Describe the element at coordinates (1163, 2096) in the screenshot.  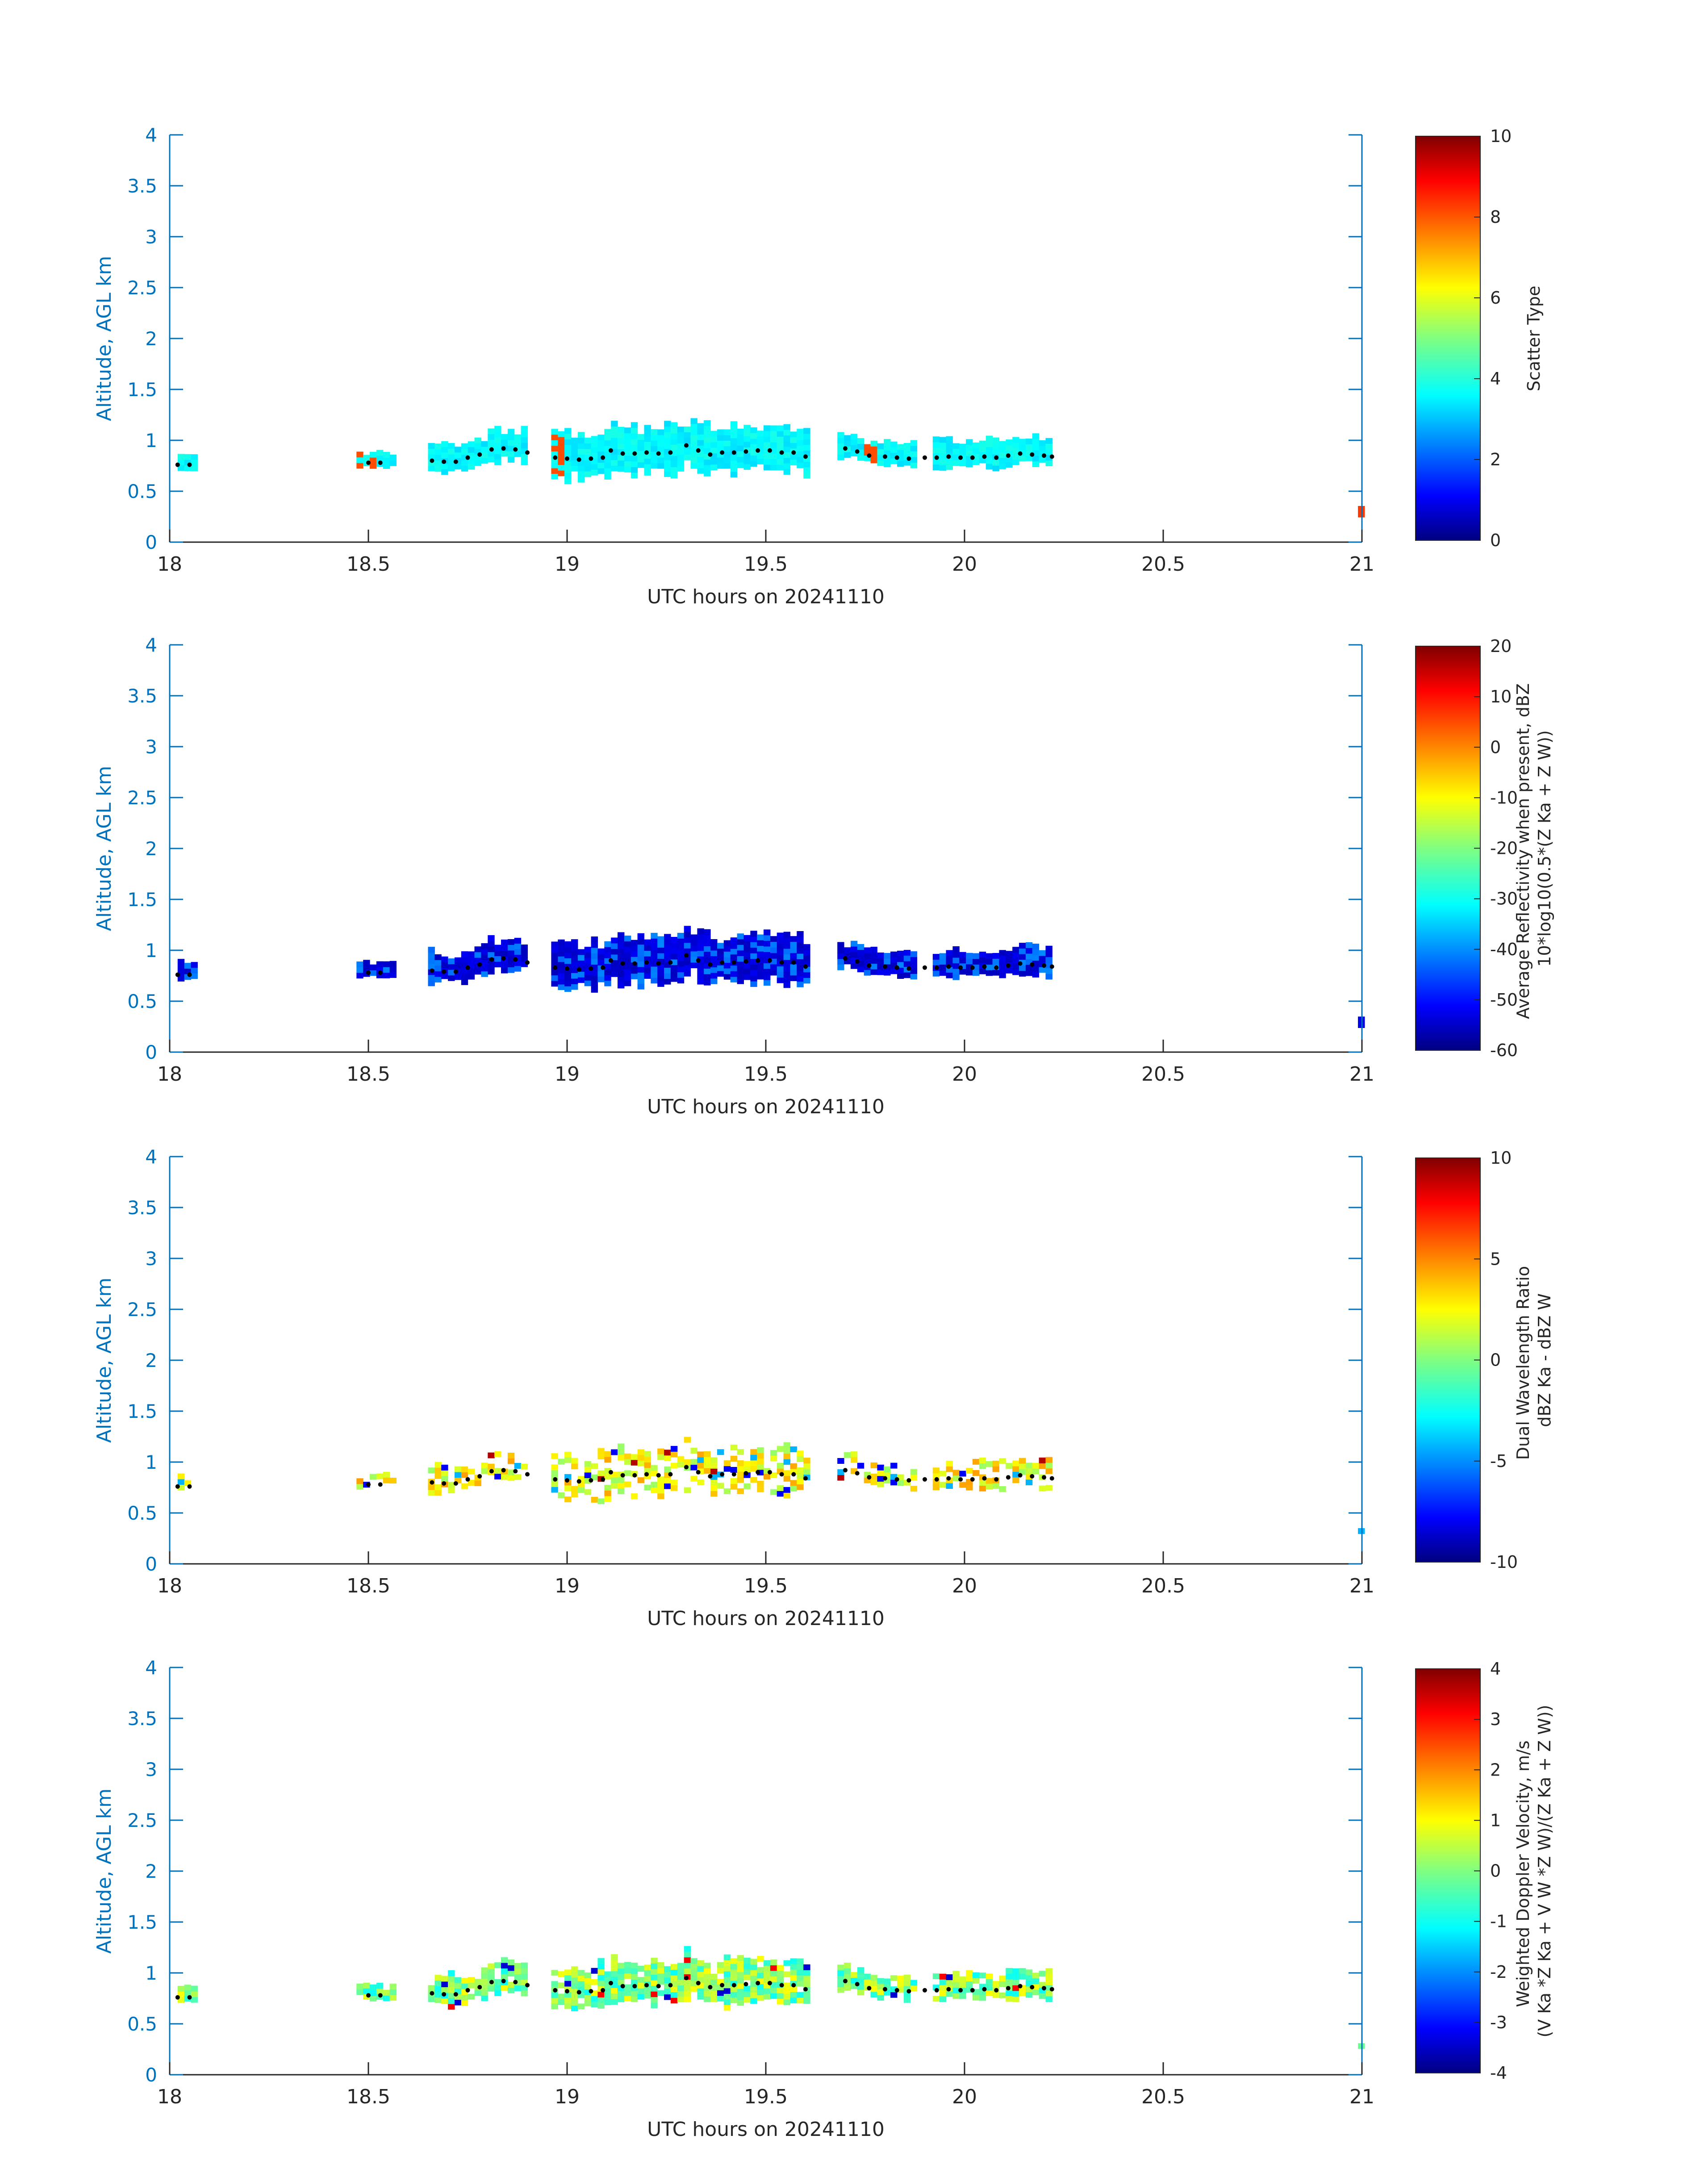
I see `x-tick-label: 20.5` at that location.